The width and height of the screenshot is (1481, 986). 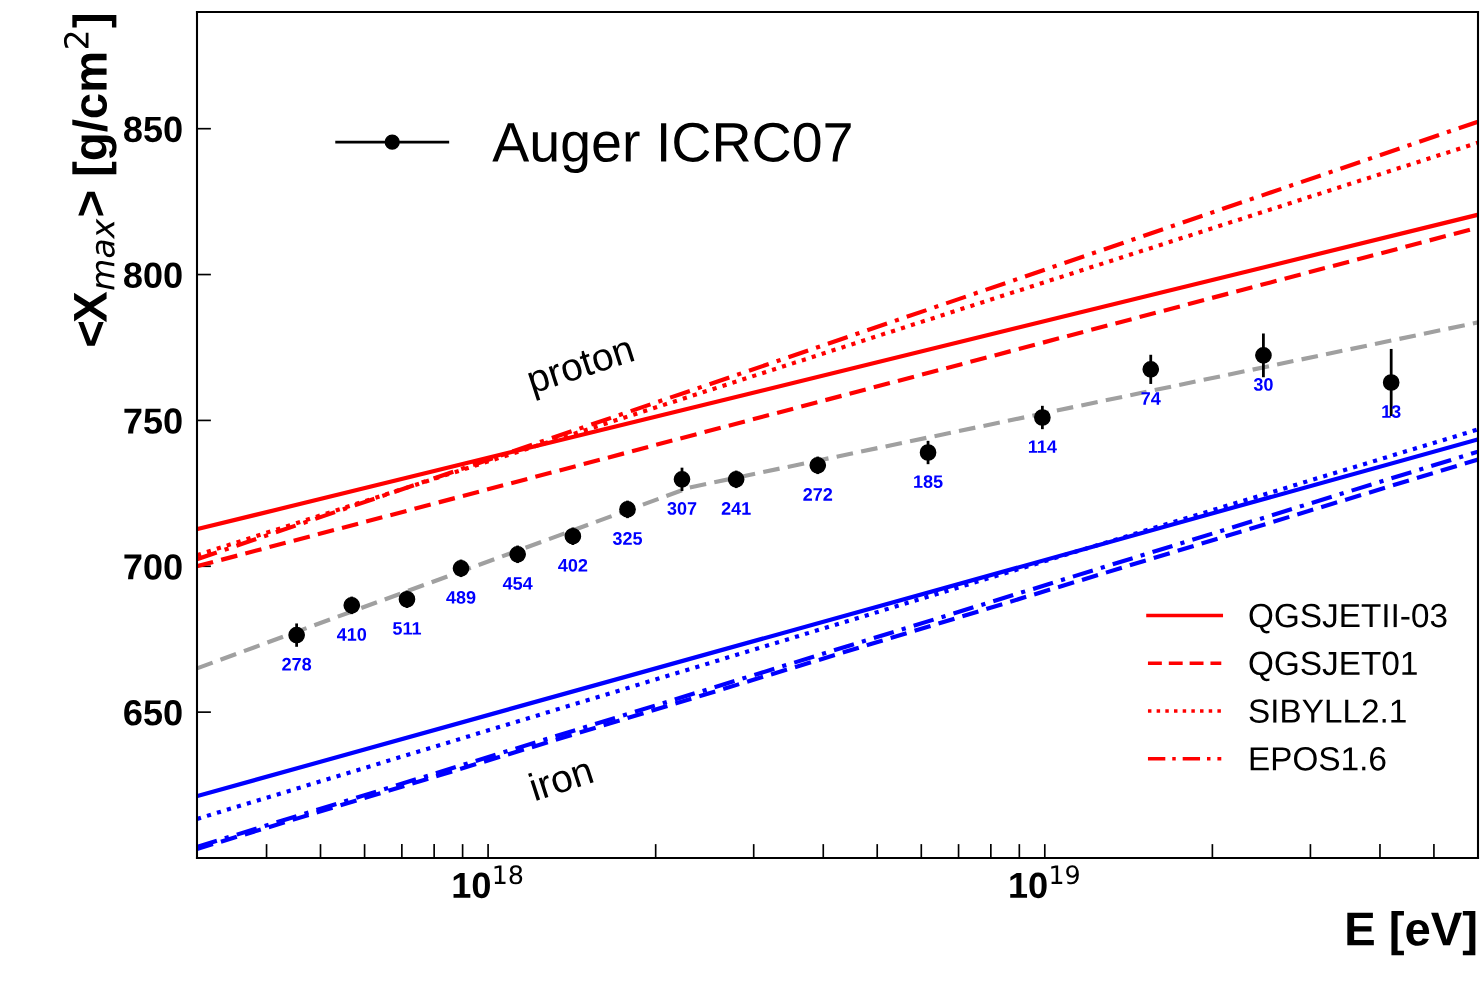 What do you see at coordinates (561, 778) in the screenshot?
I see `annotation: iron` at bounding box center [561, 778].